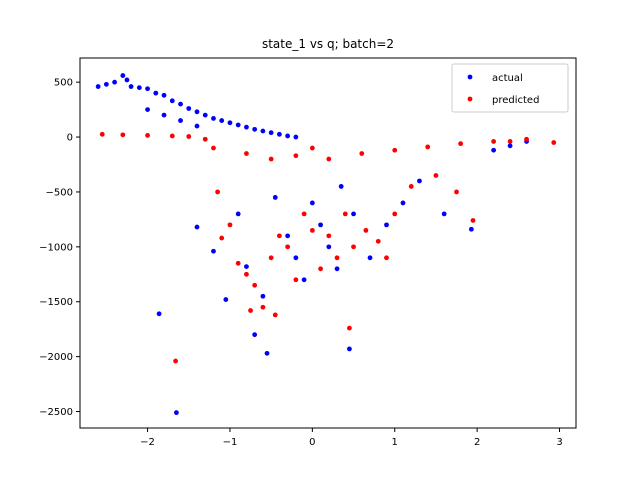  What do you see at coordinates (395, 442) in the screenshot?
I see `x-tick-label: 1` at bounding box center [395, 442].